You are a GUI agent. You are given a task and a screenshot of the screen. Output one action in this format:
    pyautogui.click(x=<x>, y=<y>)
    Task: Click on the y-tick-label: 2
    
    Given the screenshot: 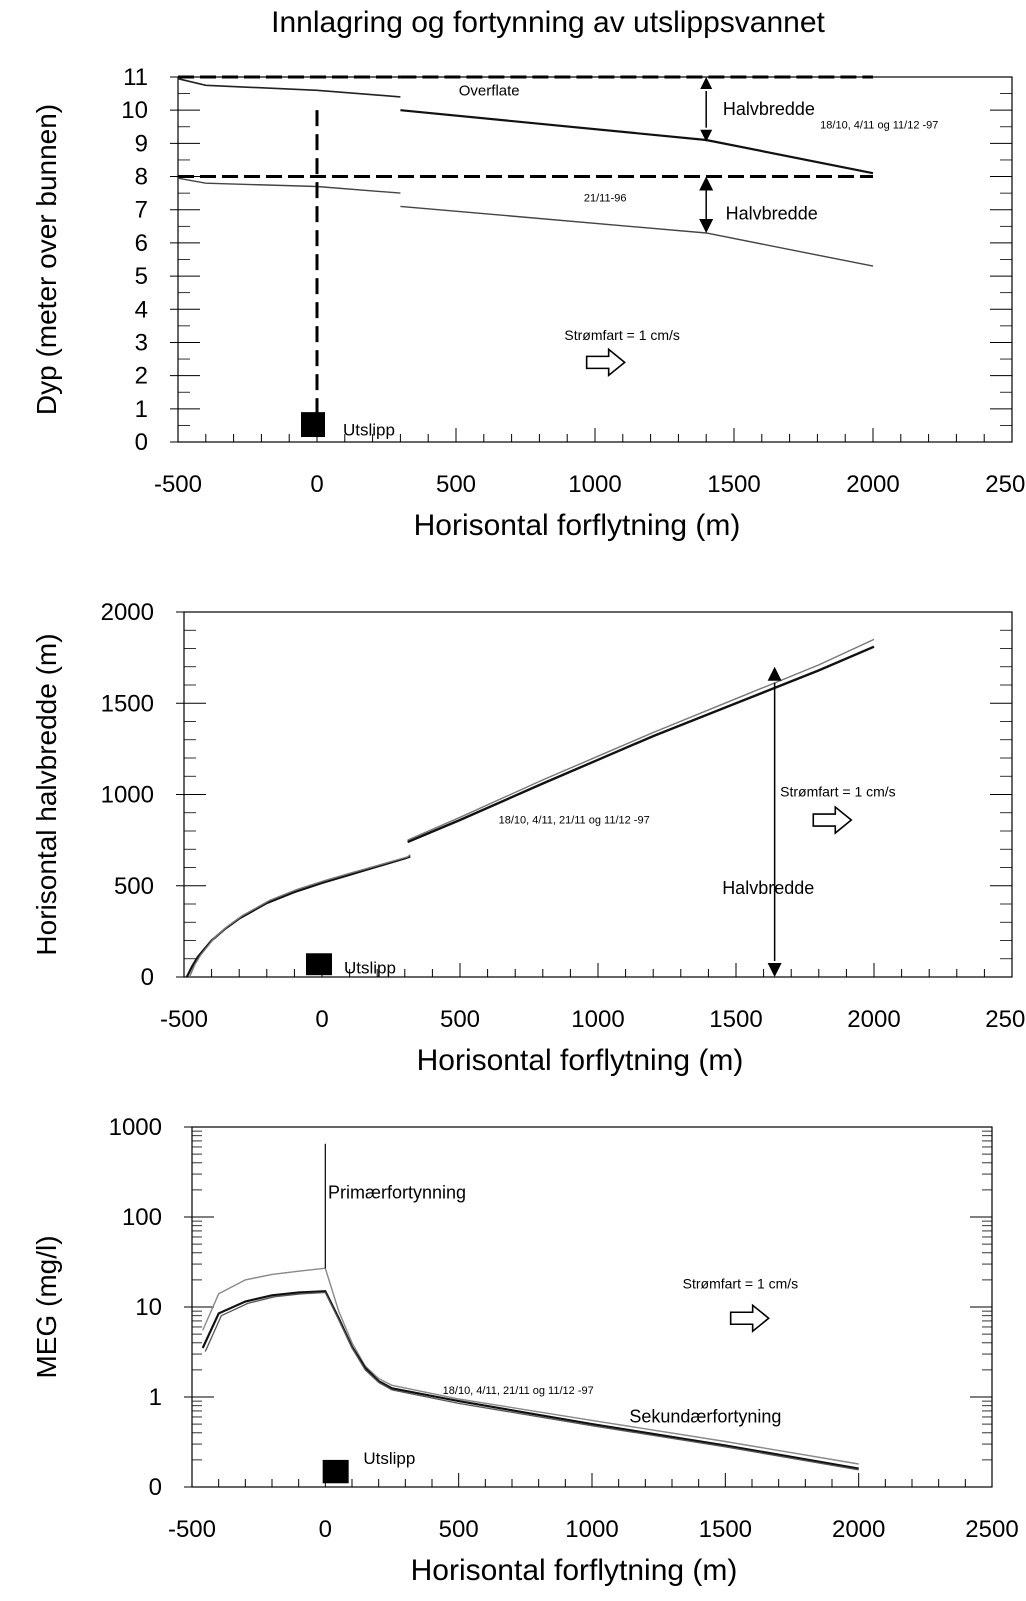 What is the action you would take?
    pyautogui.click(x=141, y=376)
    